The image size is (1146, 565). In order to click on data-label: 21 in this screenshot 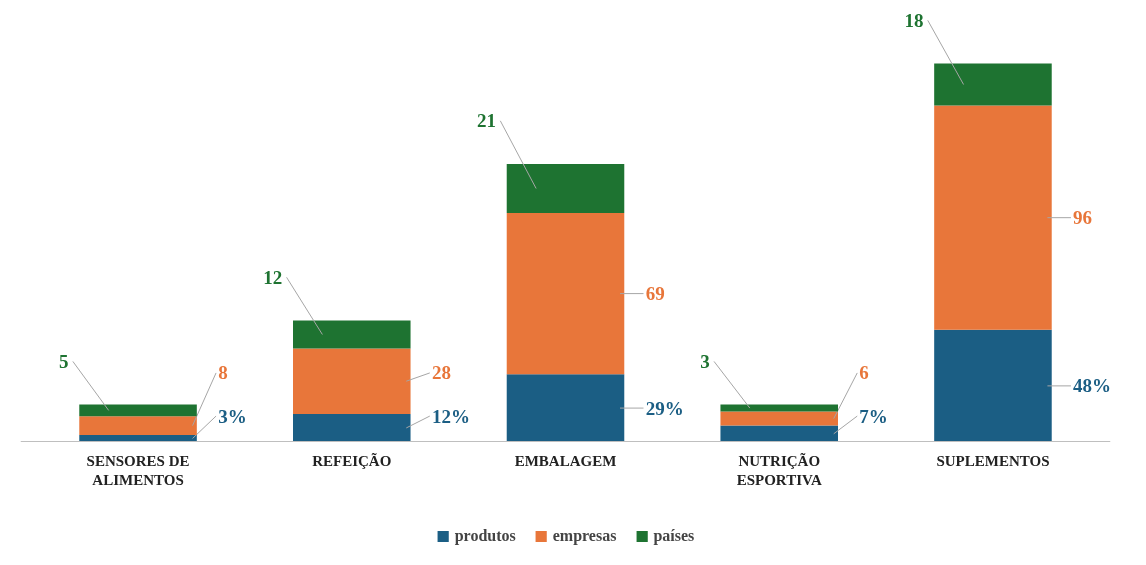, I will do `click(487, 121)`.